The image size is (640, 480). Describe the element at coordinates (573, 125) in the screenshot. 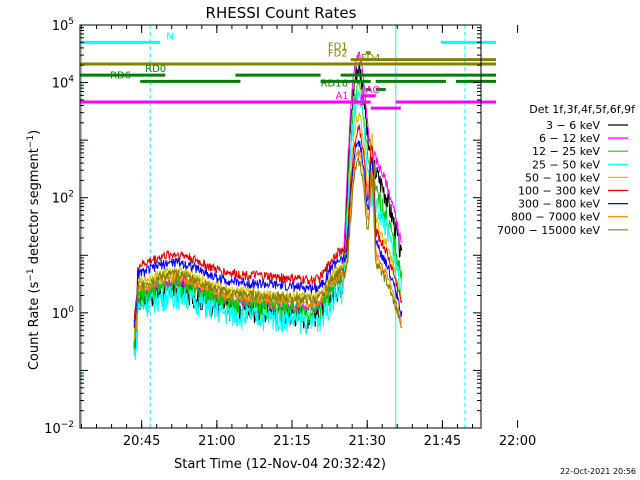

I see `legend-label: 3 − 6 keV` at that location.